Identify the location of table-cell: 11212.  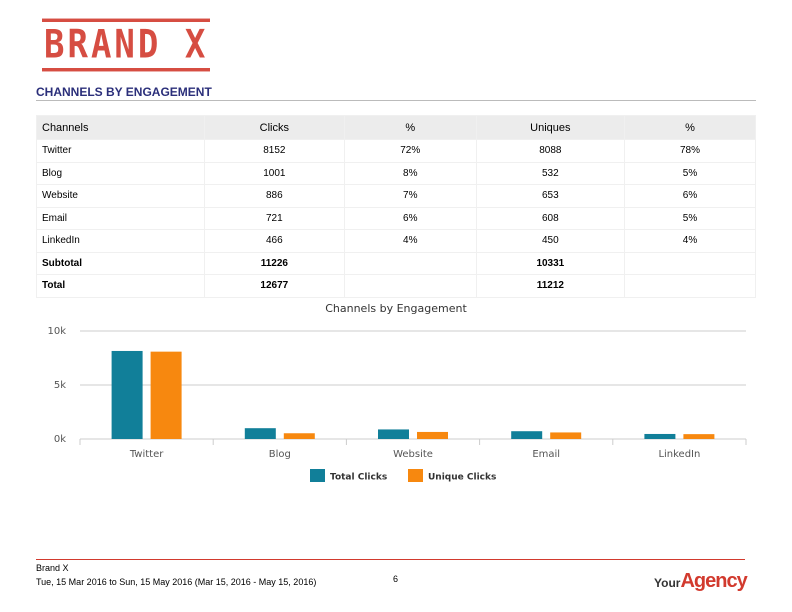
(550, 286).